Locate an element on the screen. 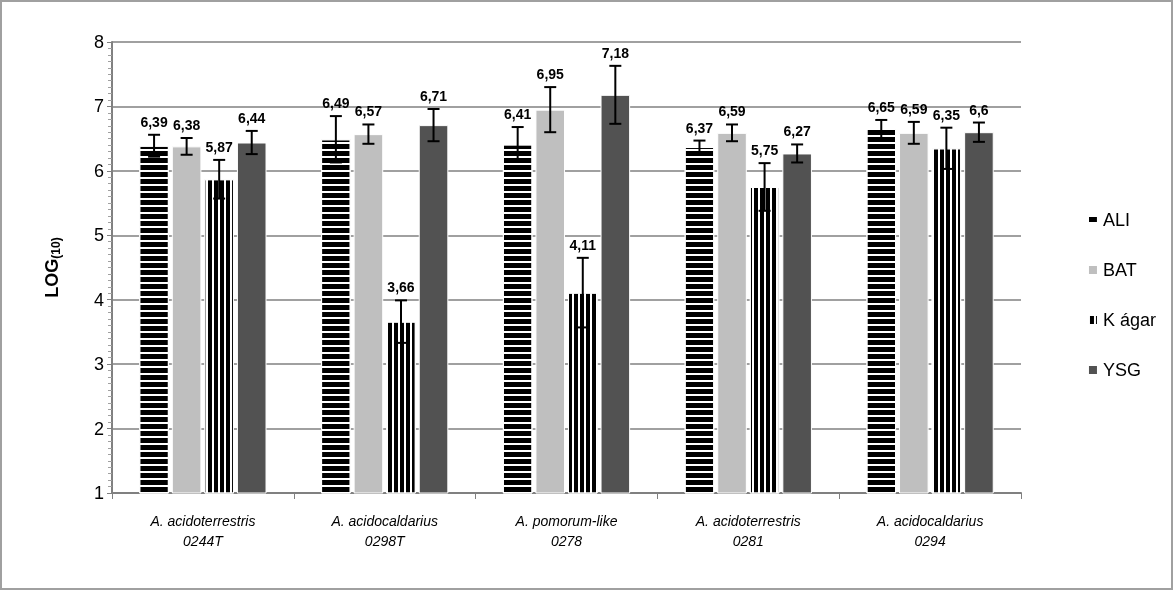 The image size is (1173, 590). data-label: 6,44 is located at coordinates (252, 117).